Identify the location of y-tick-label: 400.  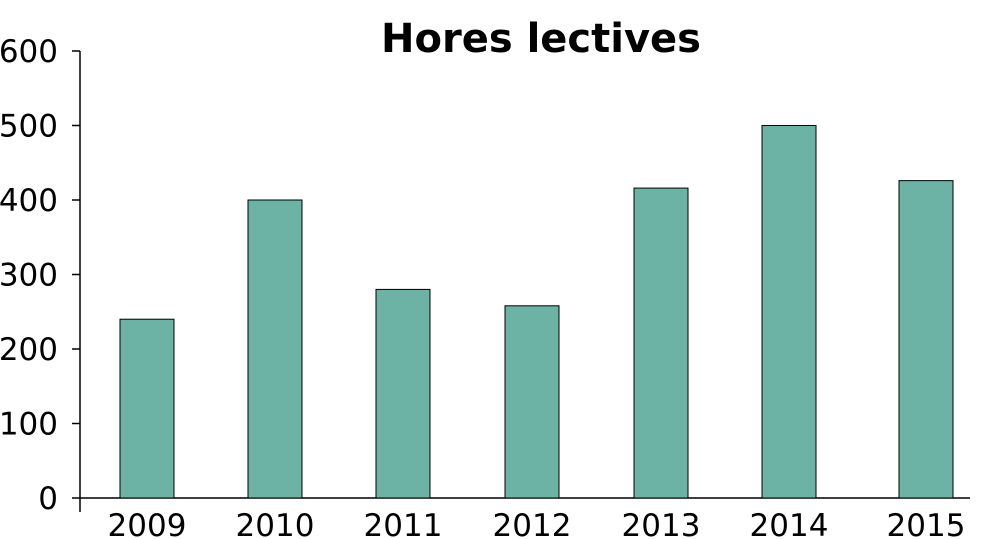
(29, 201).